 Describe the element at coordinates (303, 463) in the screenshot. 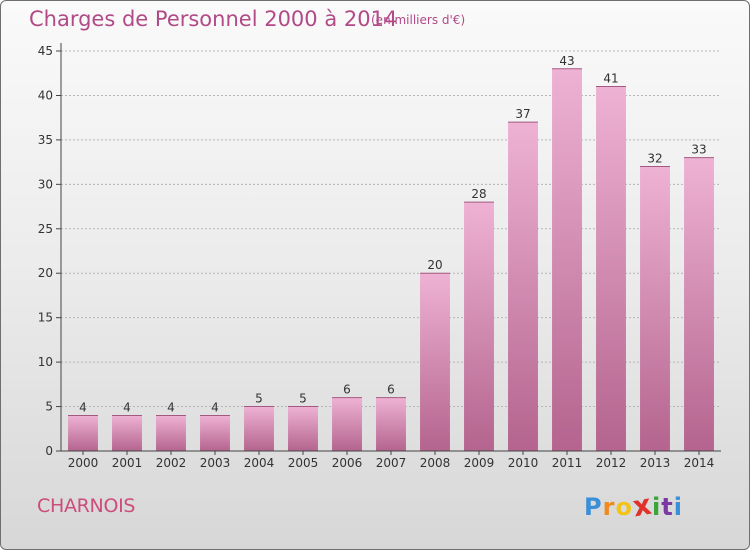

I see `x-tick-label: 2005` at that location.